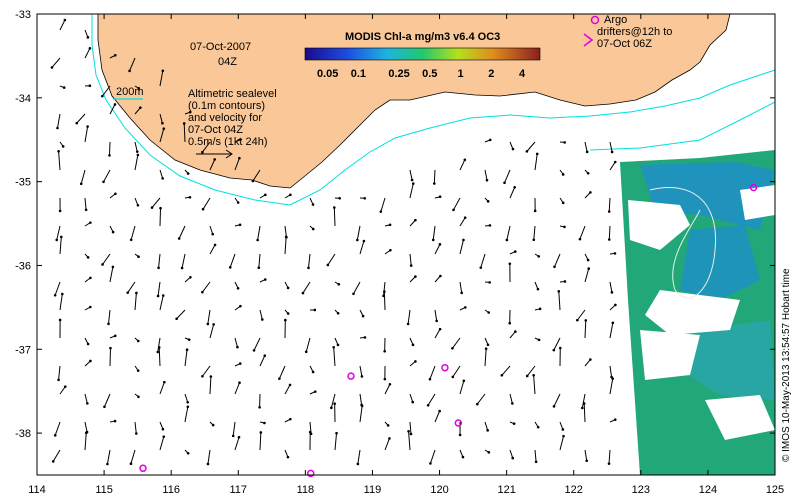 Image resolution: width=800 pixels, height=500 pixels. I want to click on sealevel-note-line-2: (0.1m contours), so click(226, 106).